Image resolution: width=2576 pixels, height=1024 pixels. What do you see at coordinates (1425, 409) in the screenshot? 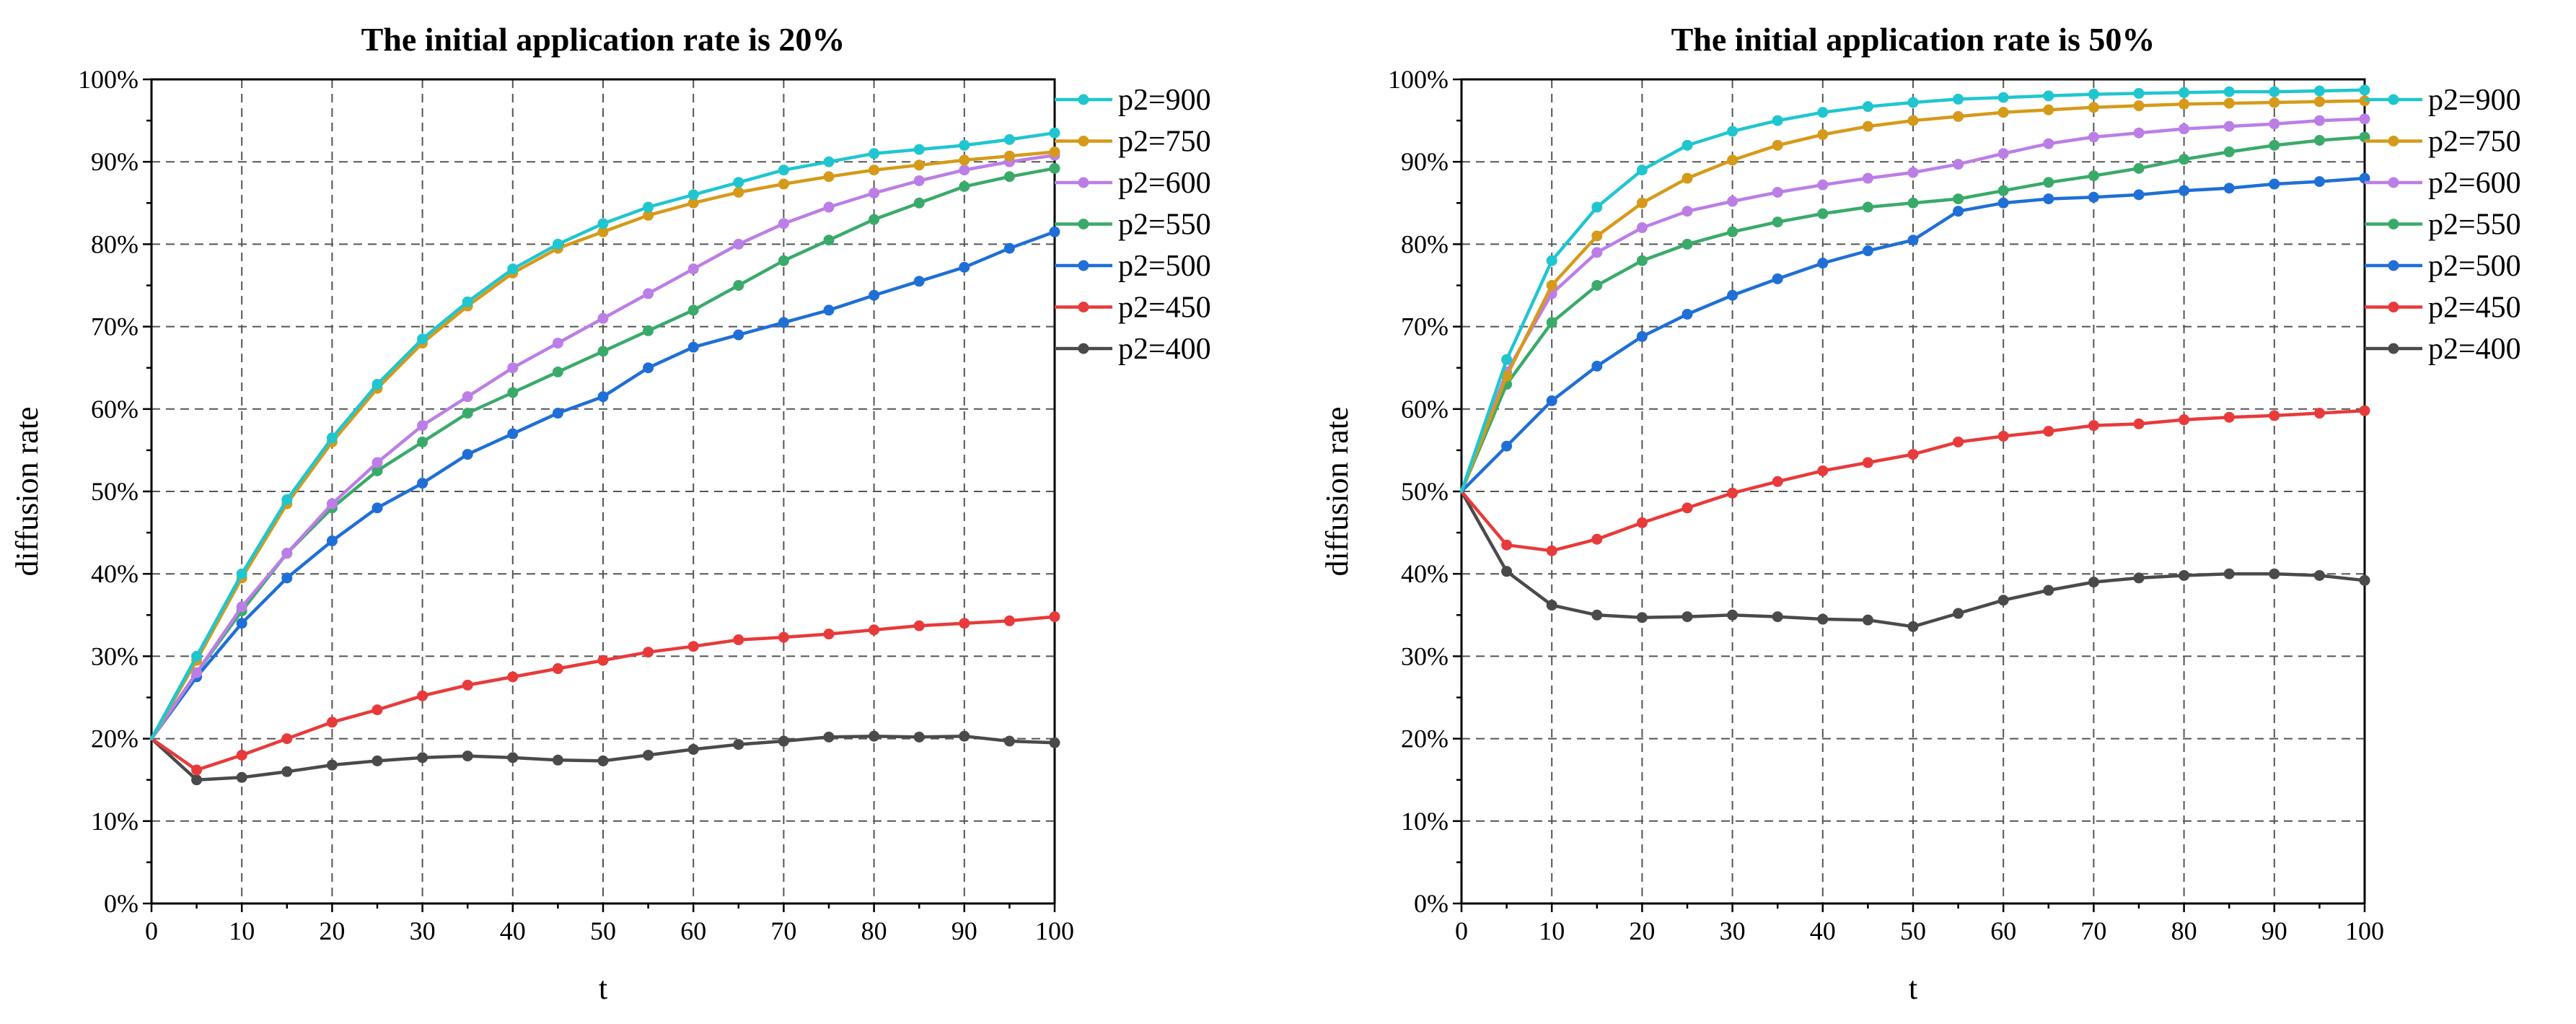
I see `y-tick-label: 60%` at bounding box center [1425, 409].